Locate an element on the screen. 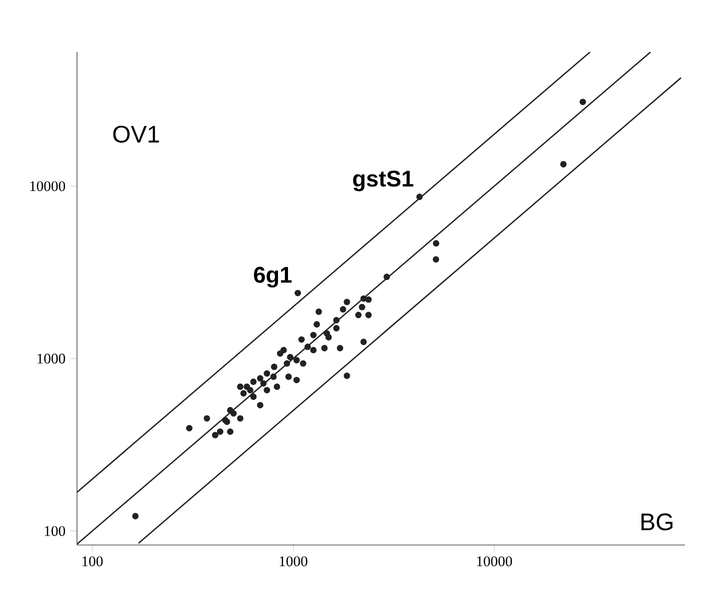 This screenshot has height=606, width=715. x-tick-label: 1000 is located at coordinates (294, 561).